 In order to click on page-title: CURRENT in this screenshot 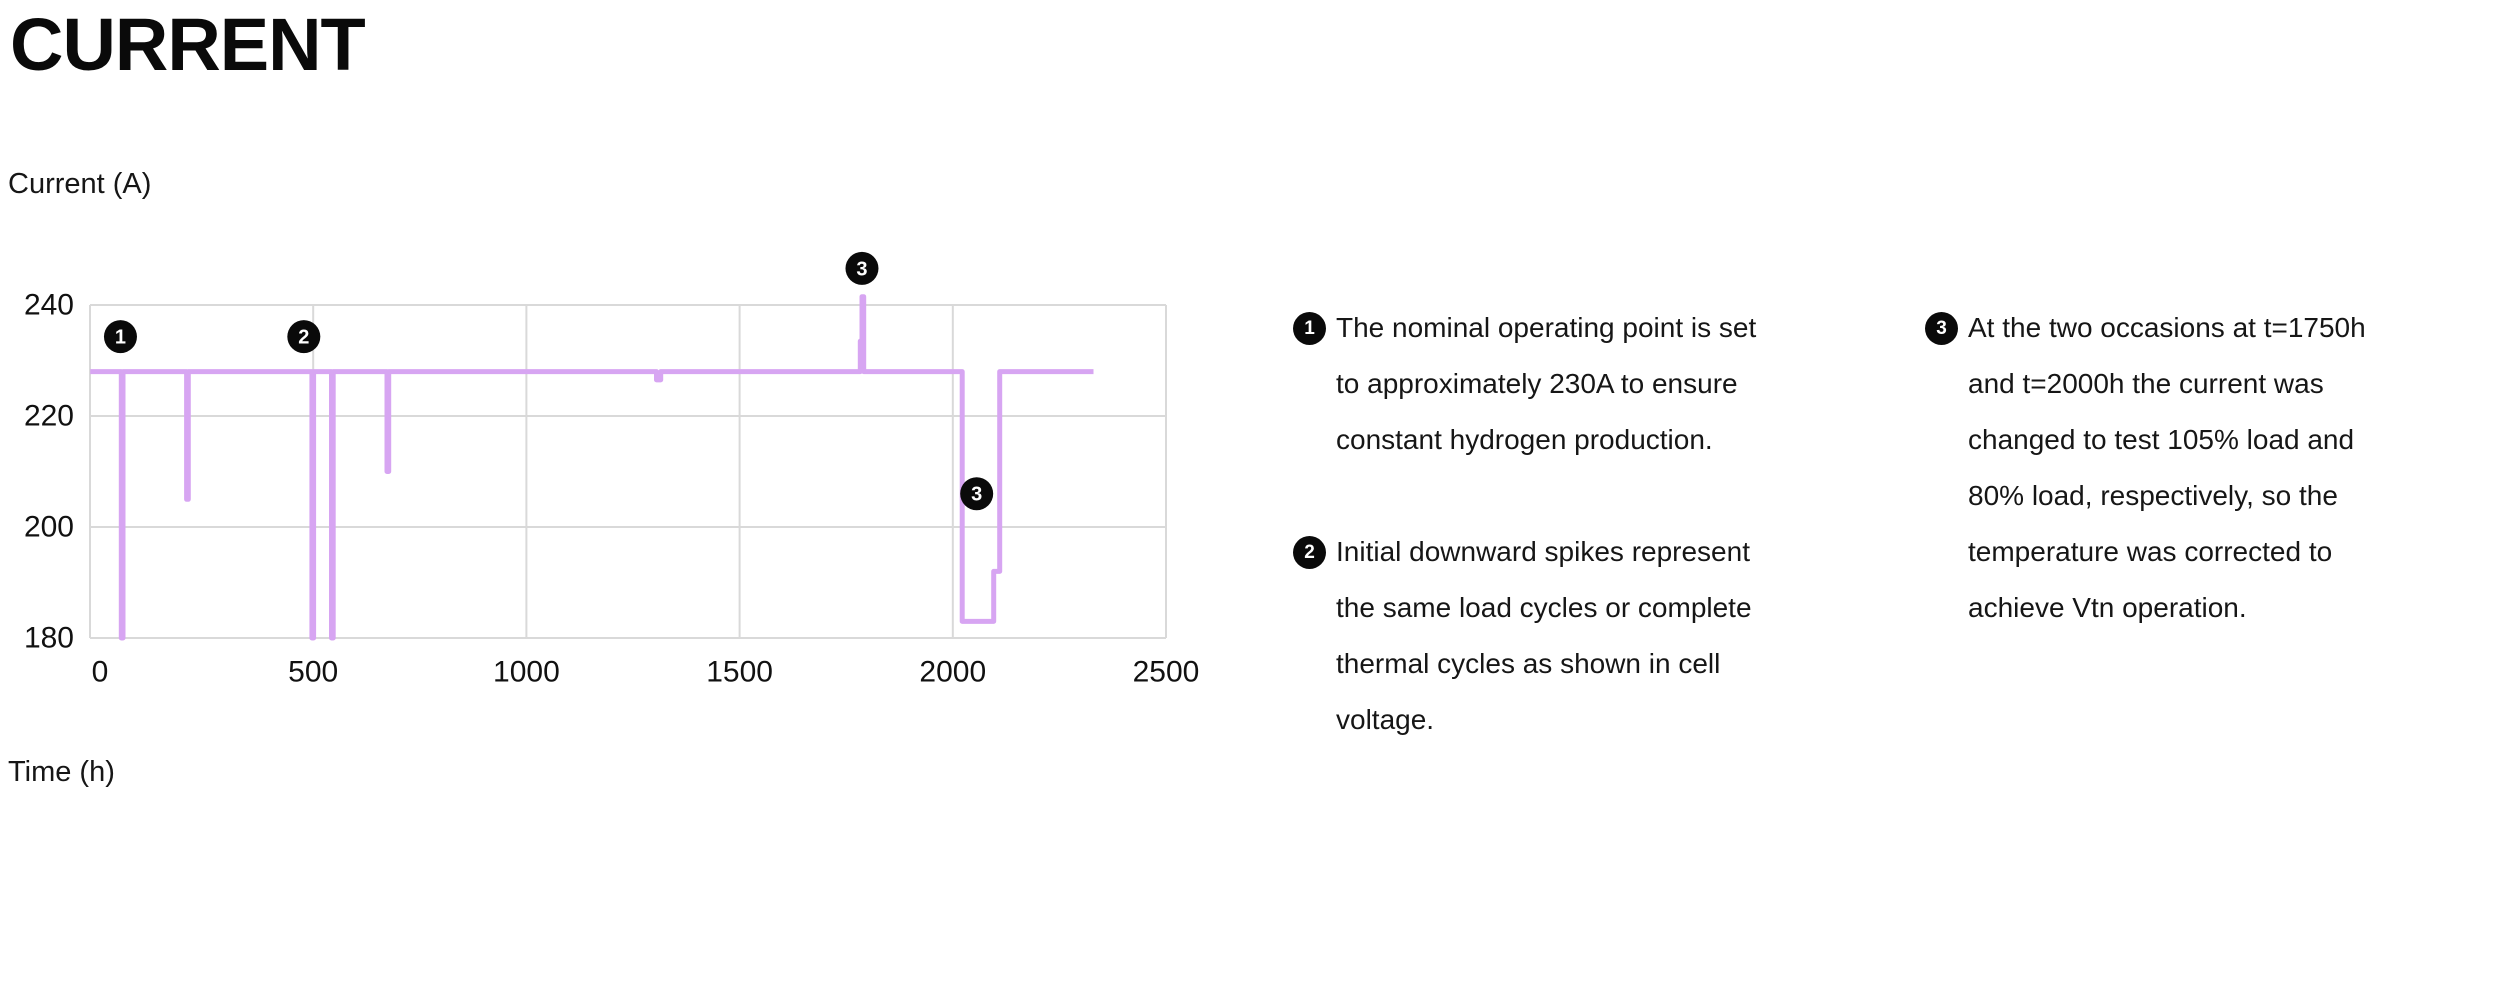, I will do `click(188, 44)`.